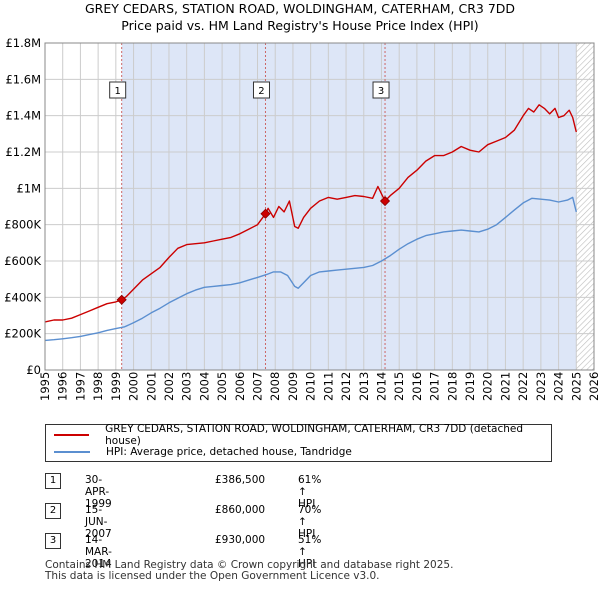 This screenshot has width=600, height=590. Describe the element at coordinates (187, 386) in the screenshot. I see `x-tick-label: 2003` at that location.